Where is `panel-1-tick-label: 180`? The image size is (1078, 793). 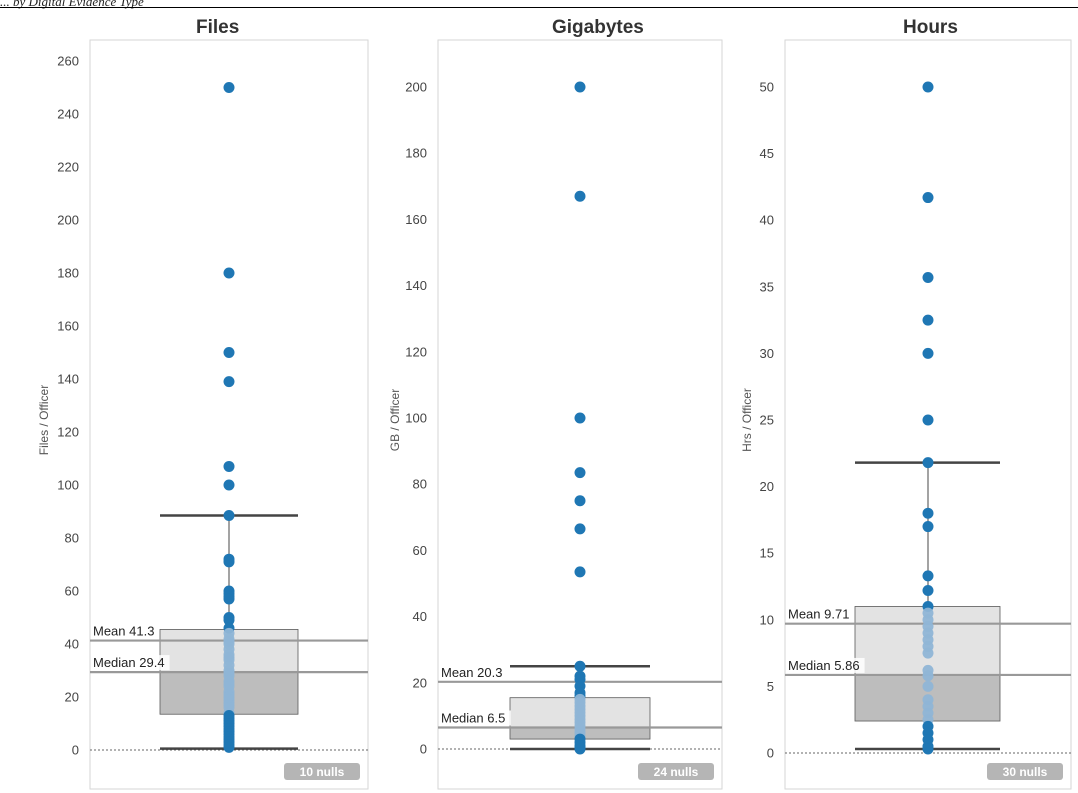 panel-1-tick-label: 180 is located at coordinates (68, 273).